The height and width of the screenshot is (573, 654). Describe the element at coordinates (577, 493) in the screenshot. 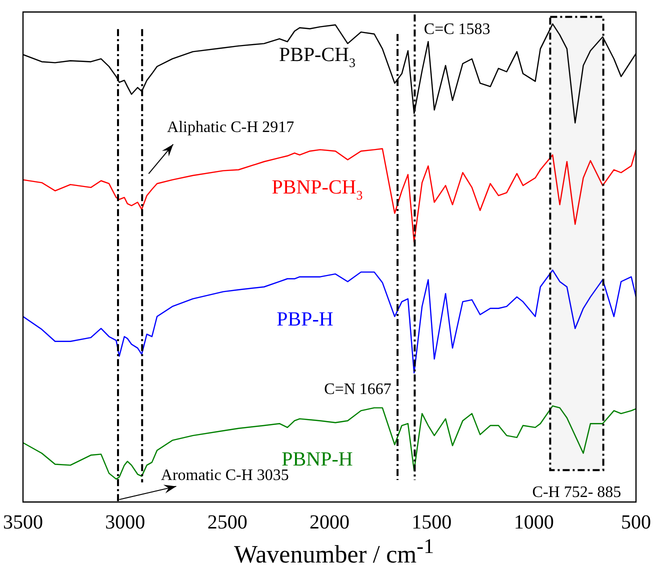

I see `band-label: C-H 752- 885` at that location.